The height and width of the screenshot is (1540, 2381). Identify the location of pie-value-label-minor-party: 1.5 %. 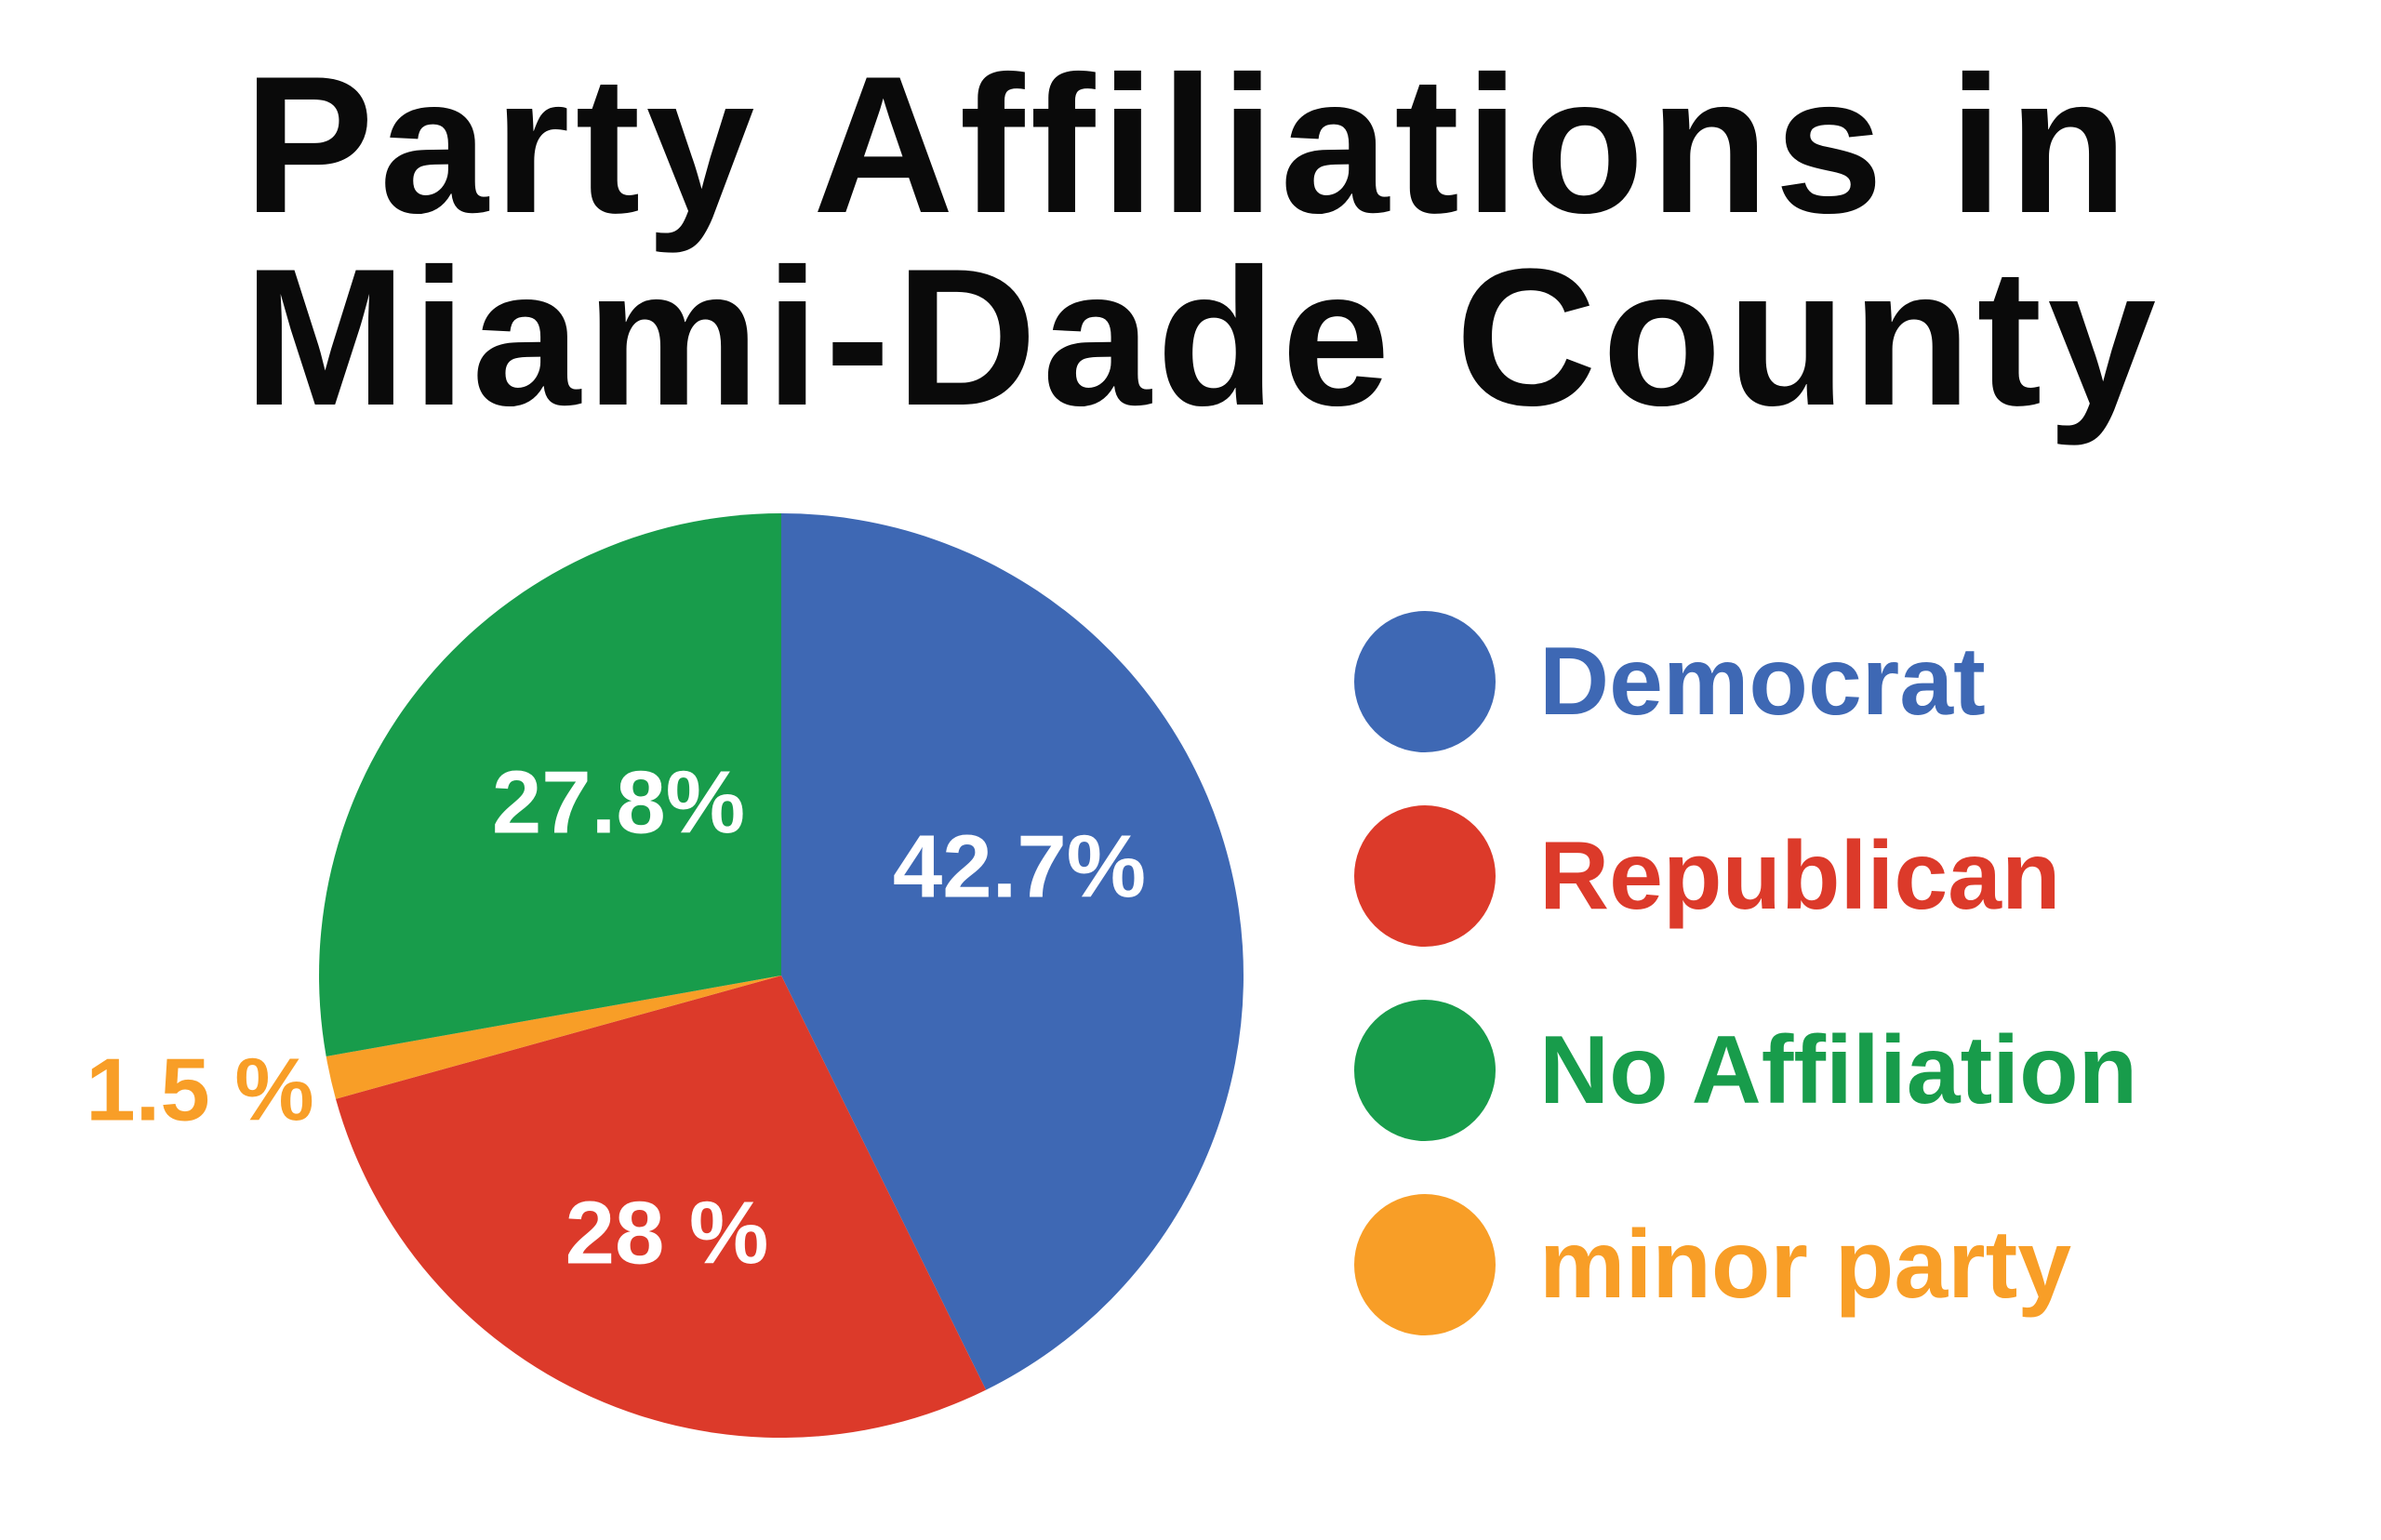
(199, 1090).